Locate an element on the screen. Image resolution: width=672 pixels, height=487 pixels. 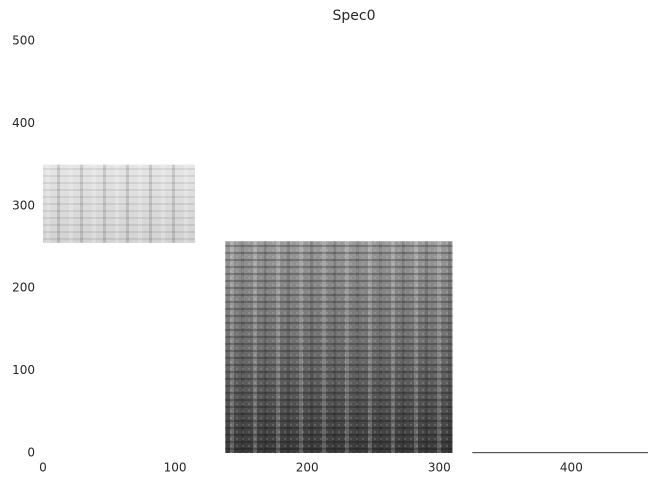
y-tick-label: 400 is located at coordinates (23, 123).